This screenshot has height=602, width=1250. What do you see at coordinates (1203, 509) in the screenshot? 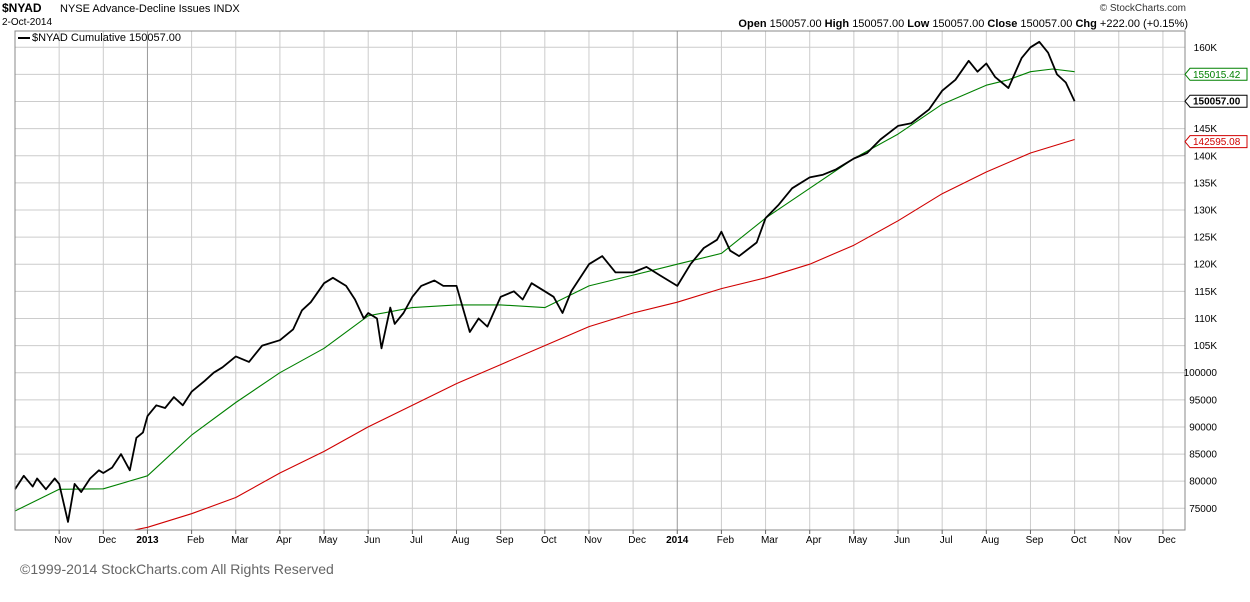
I see `y-tick-label: 75000` at bounding box center [1203, 509].